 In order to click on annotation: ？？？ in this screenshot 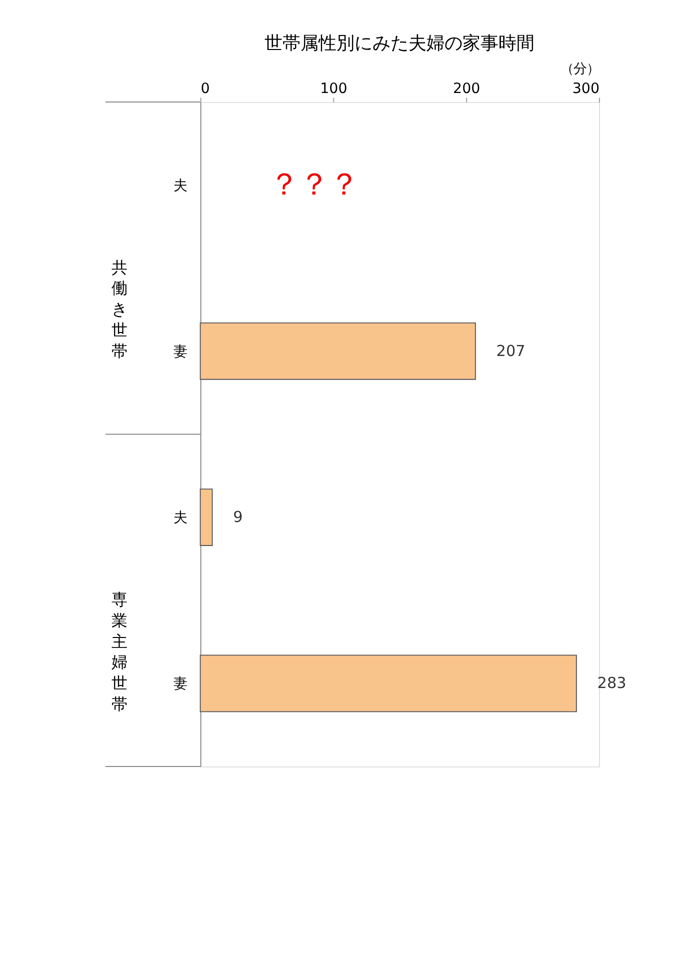, I will do `click(314, 185)`.